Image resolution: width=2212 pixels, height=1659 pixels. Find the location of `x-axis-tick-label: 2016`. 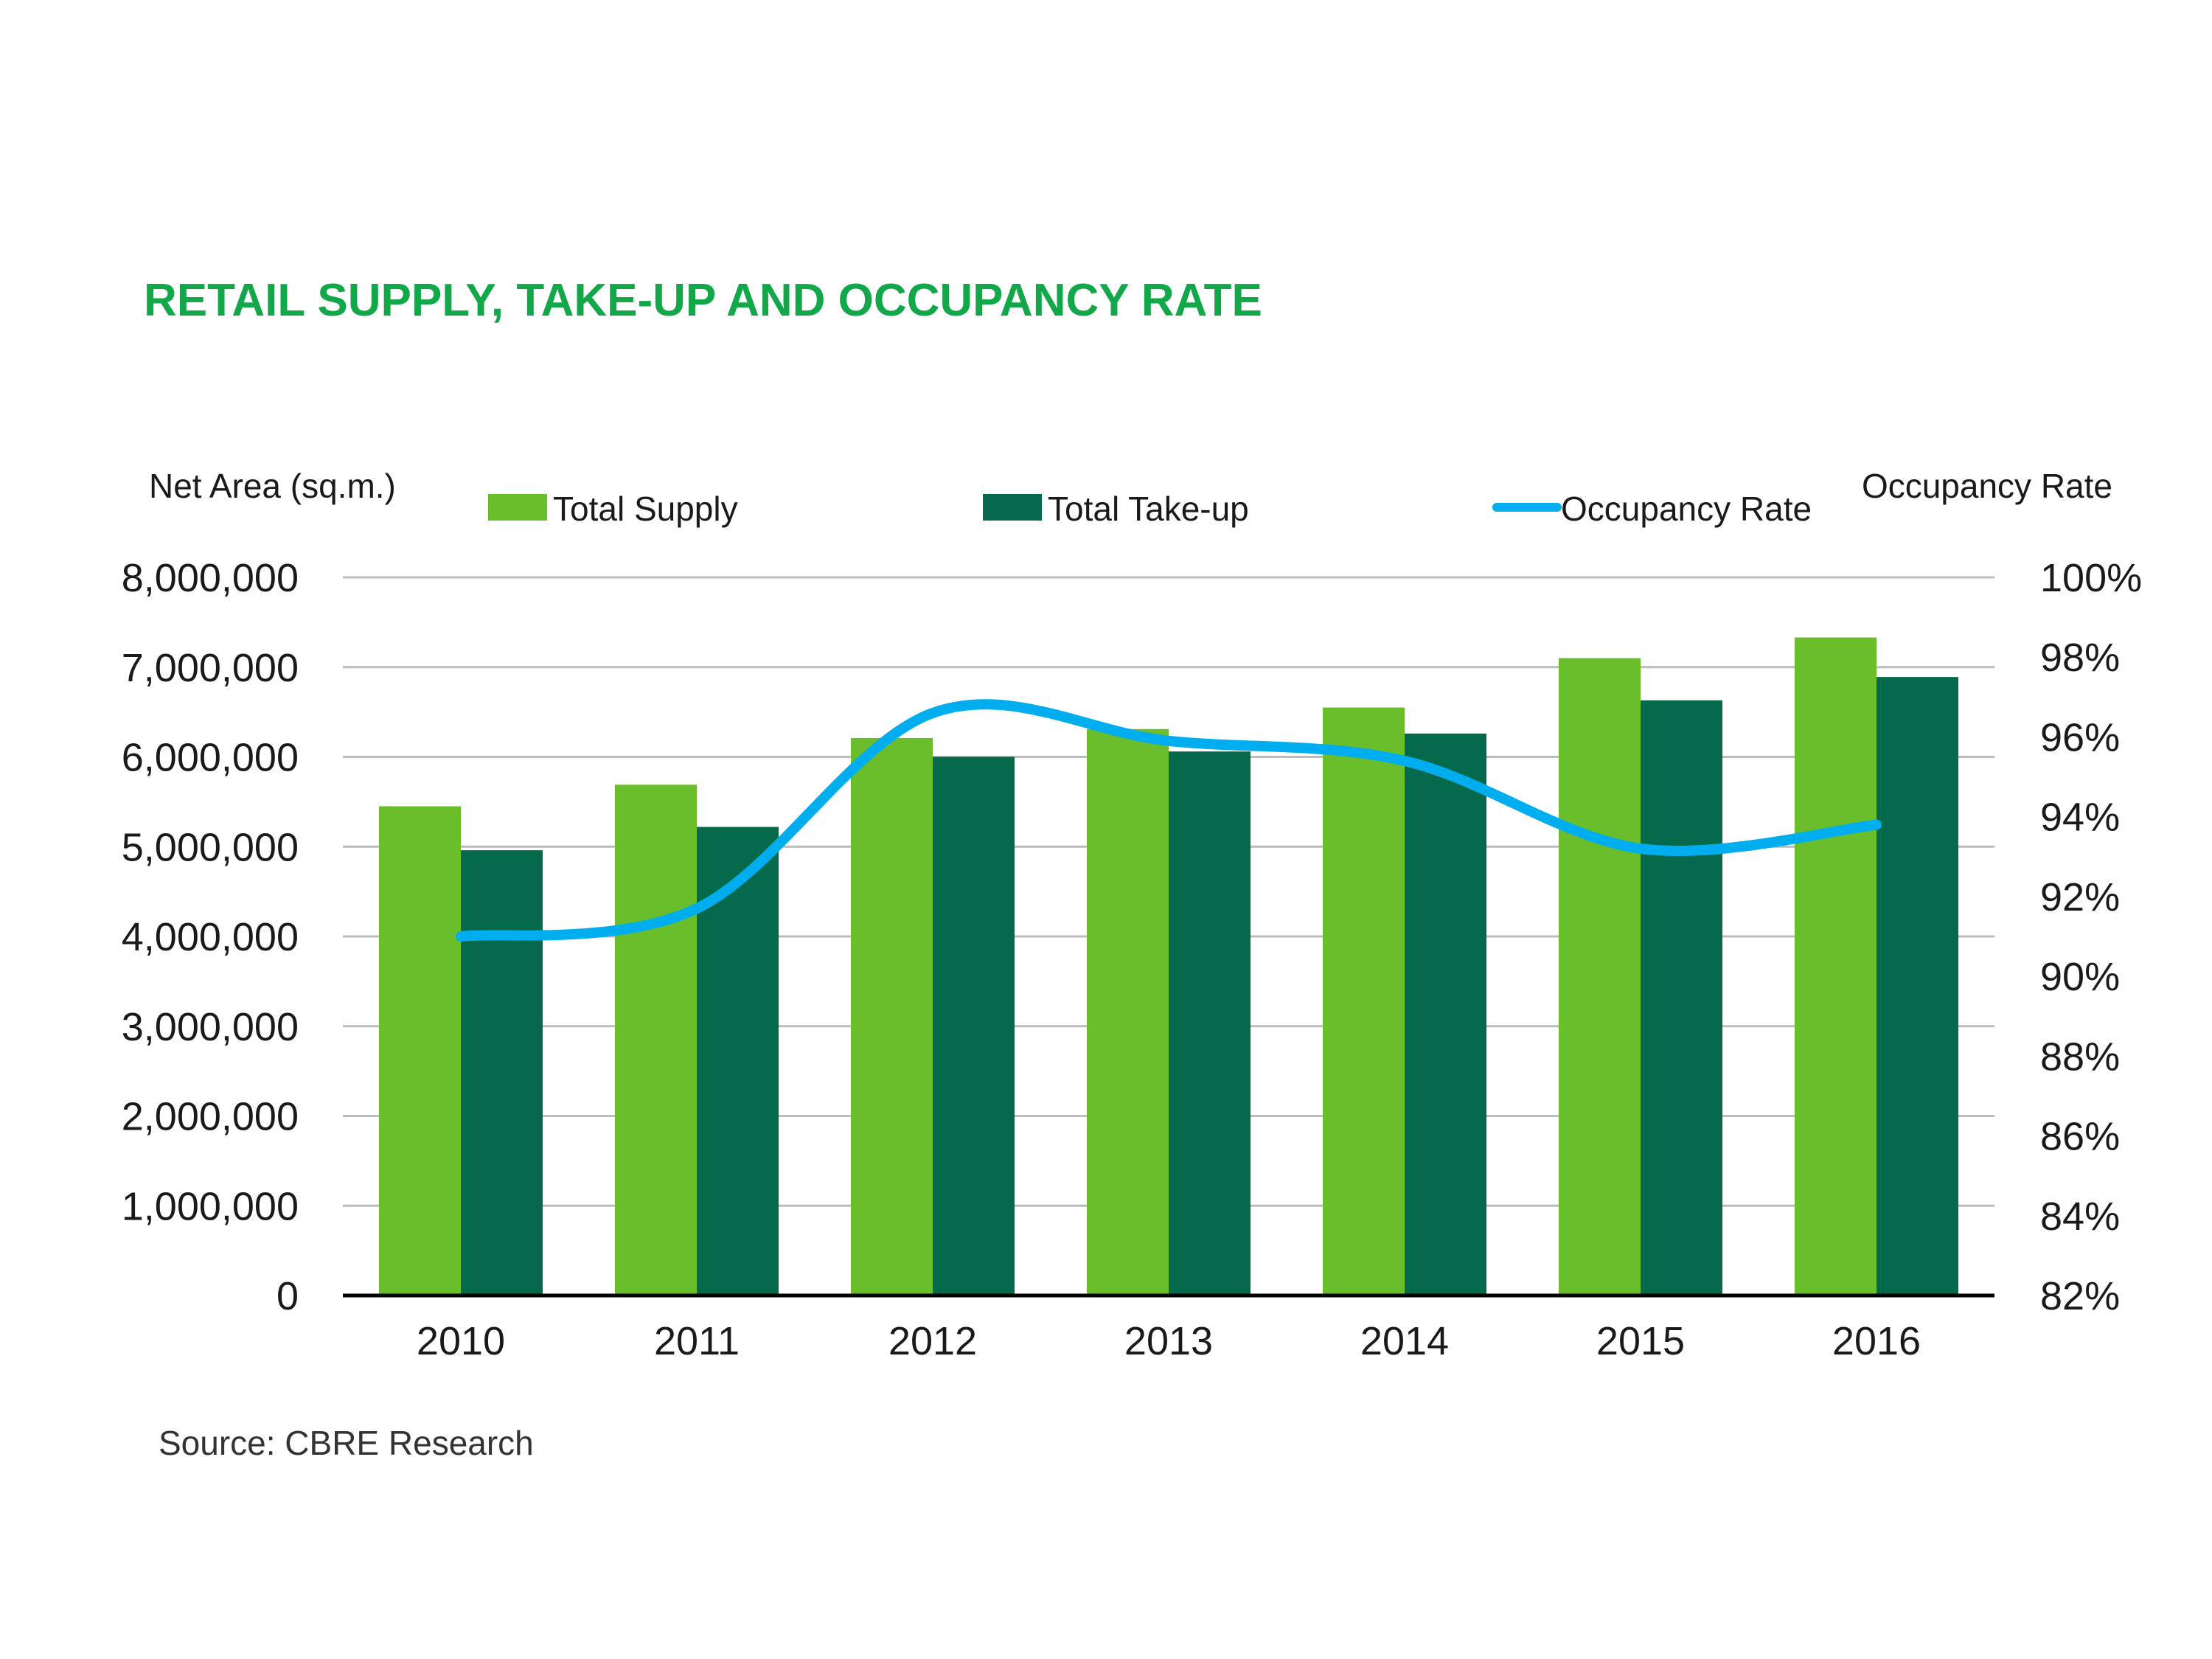

x-axis-tick-label: 2016 is located at coordinates (1876, 1341).